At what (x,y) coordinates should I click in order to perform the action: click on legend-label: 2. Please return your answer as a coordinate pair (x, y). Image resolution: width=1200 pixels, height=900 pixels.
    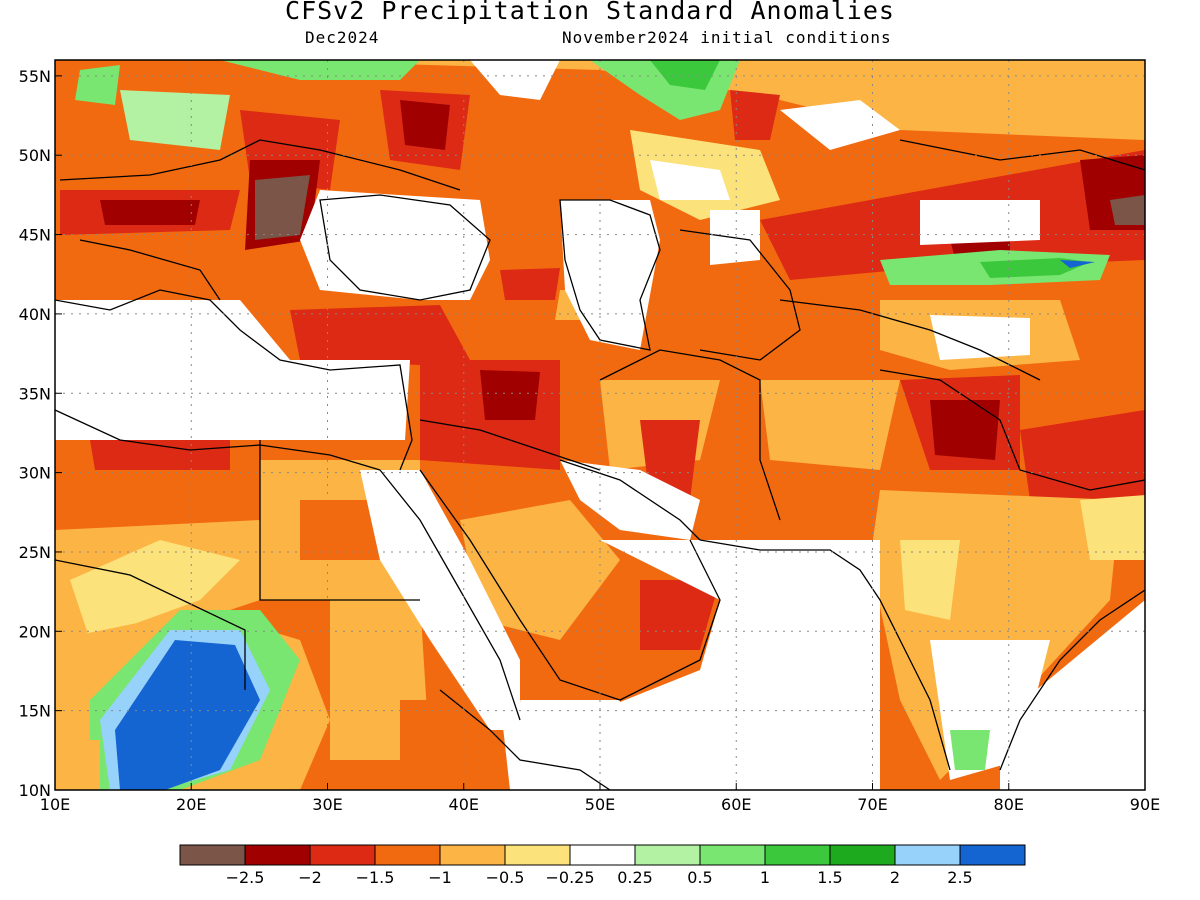
    Looking at the image, I should click on (895, 877).